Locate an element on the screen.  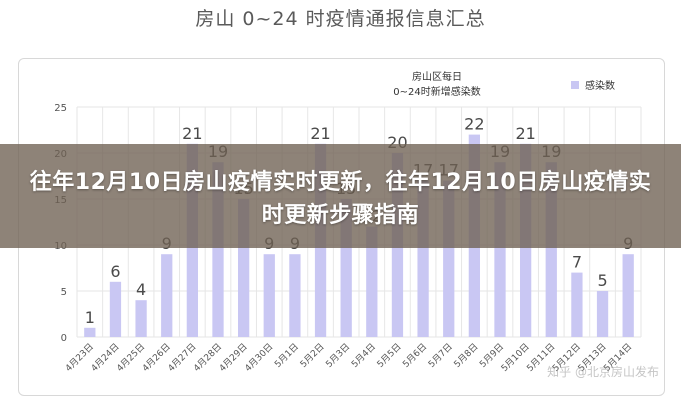
bar-value-label: 5 is located at coordinates (602, 280).